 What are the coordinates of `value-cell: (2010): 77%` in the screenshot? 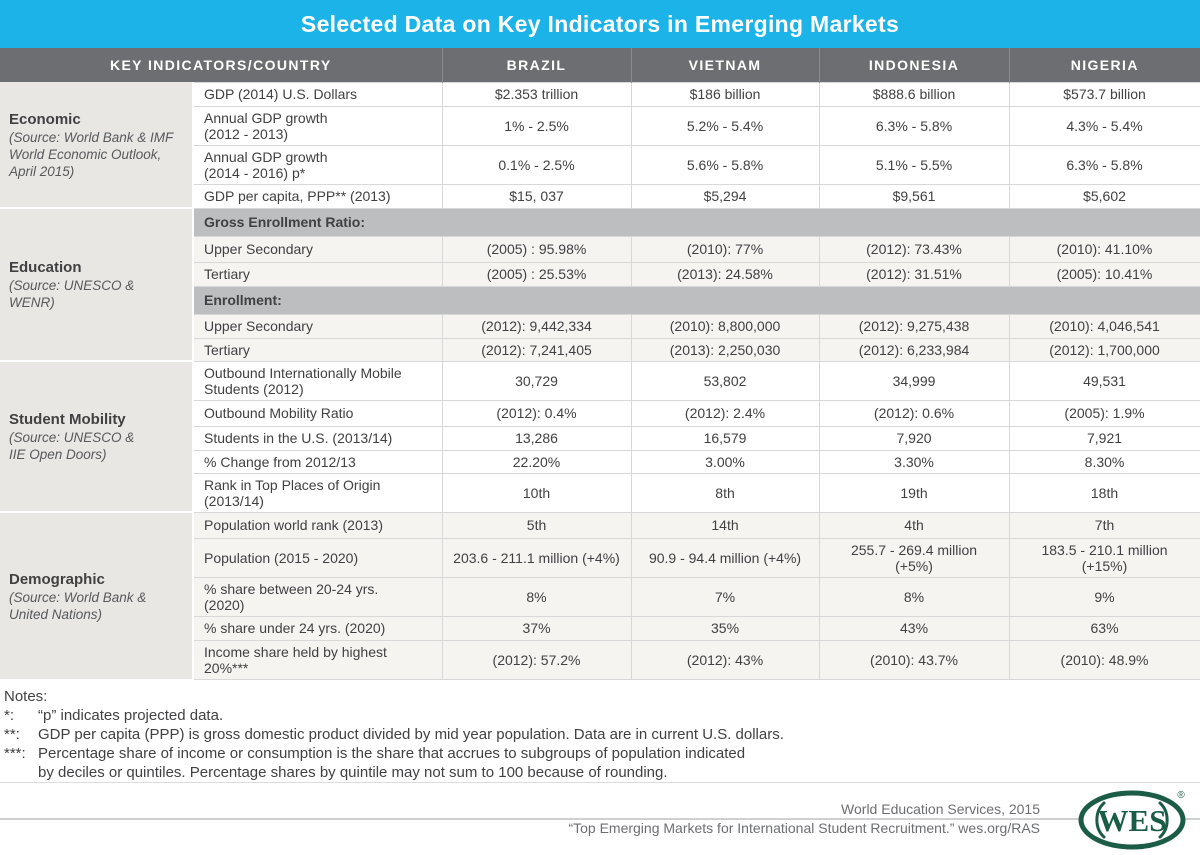 It's located at (725, 249).